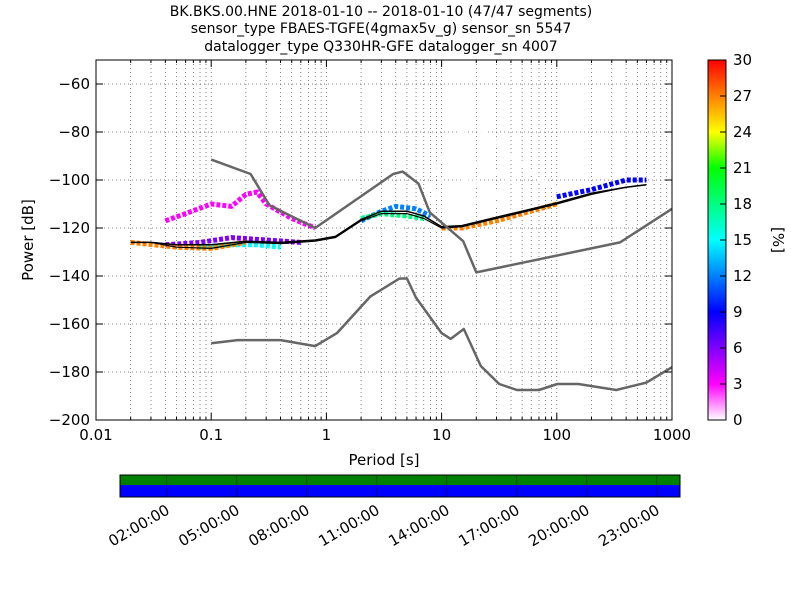 This screenshot has width=800, height=600. I want to click on x-tick-label: 1000, so click(672, 435).